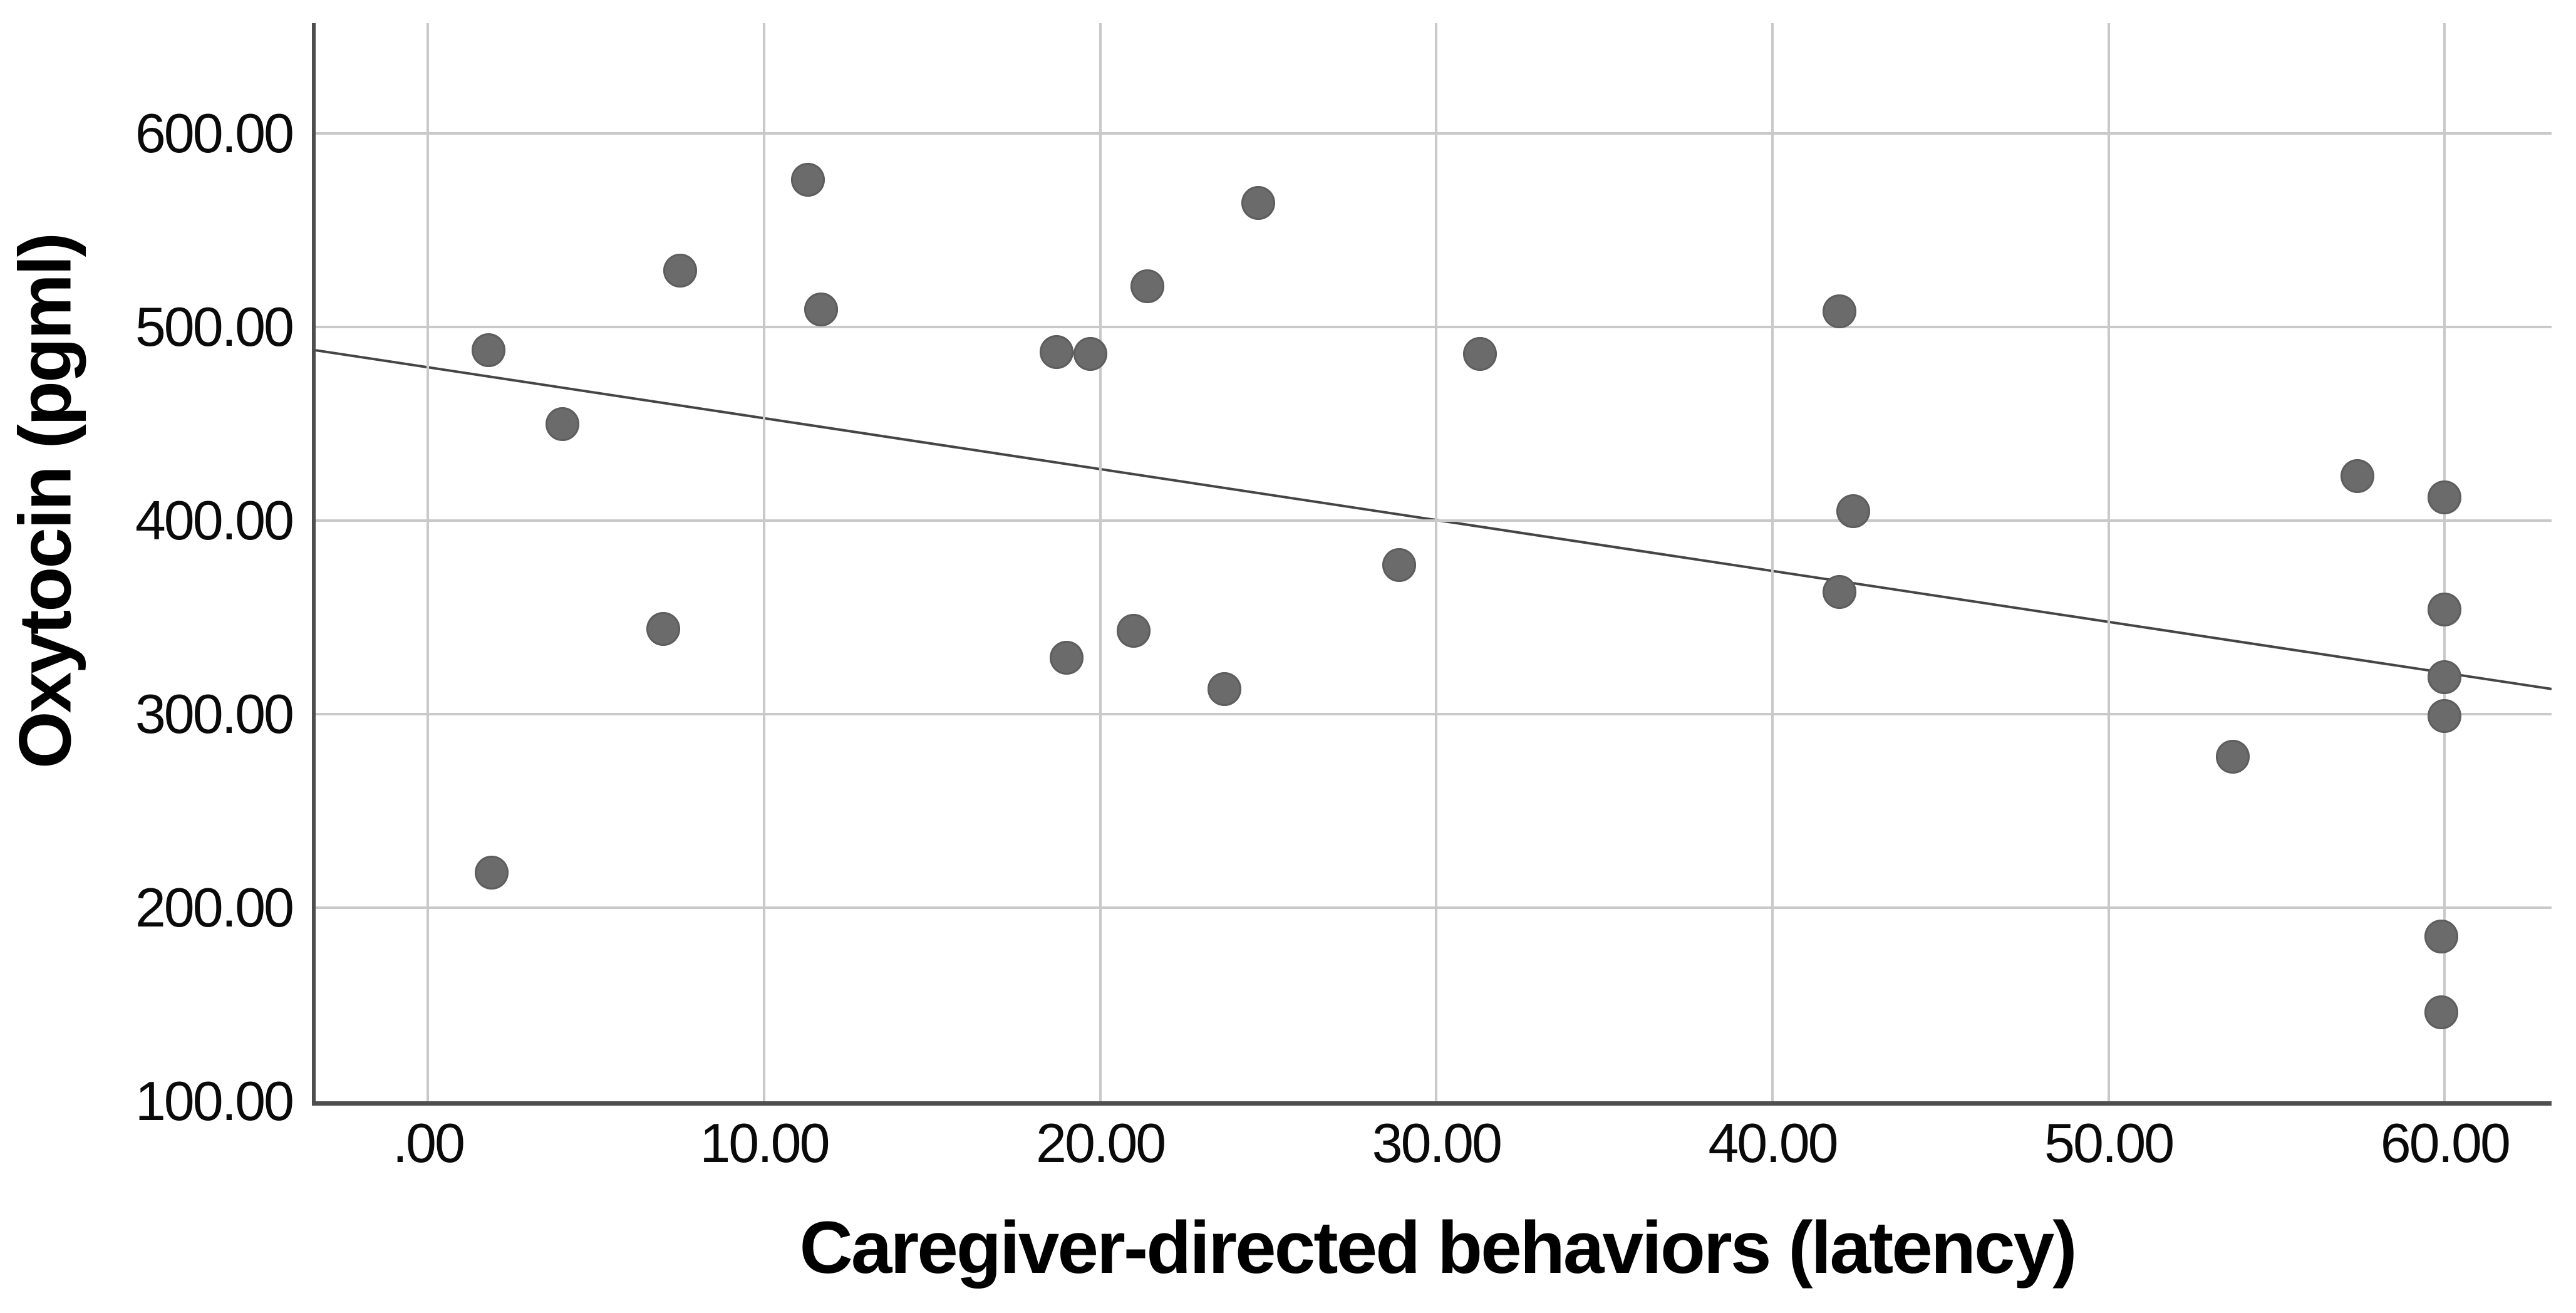  What do you see at coordinates (214, 520) in the screenshot?
I see `y-tick-label-400.00: 400.00` at bounding box center [214, 520].